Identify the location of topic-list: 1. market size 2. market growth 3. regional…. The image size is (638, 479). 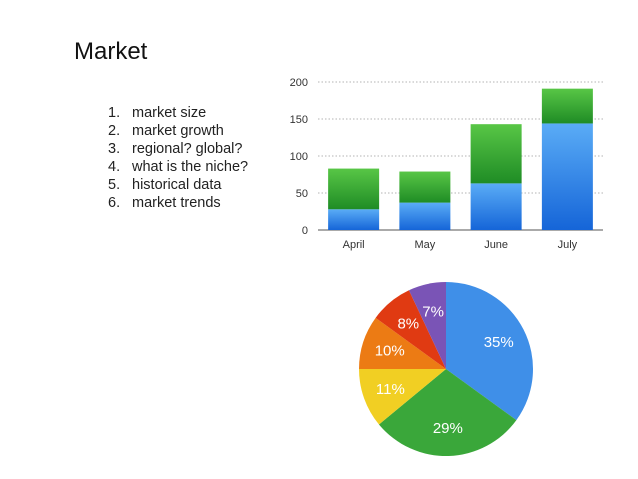
(178, 158).